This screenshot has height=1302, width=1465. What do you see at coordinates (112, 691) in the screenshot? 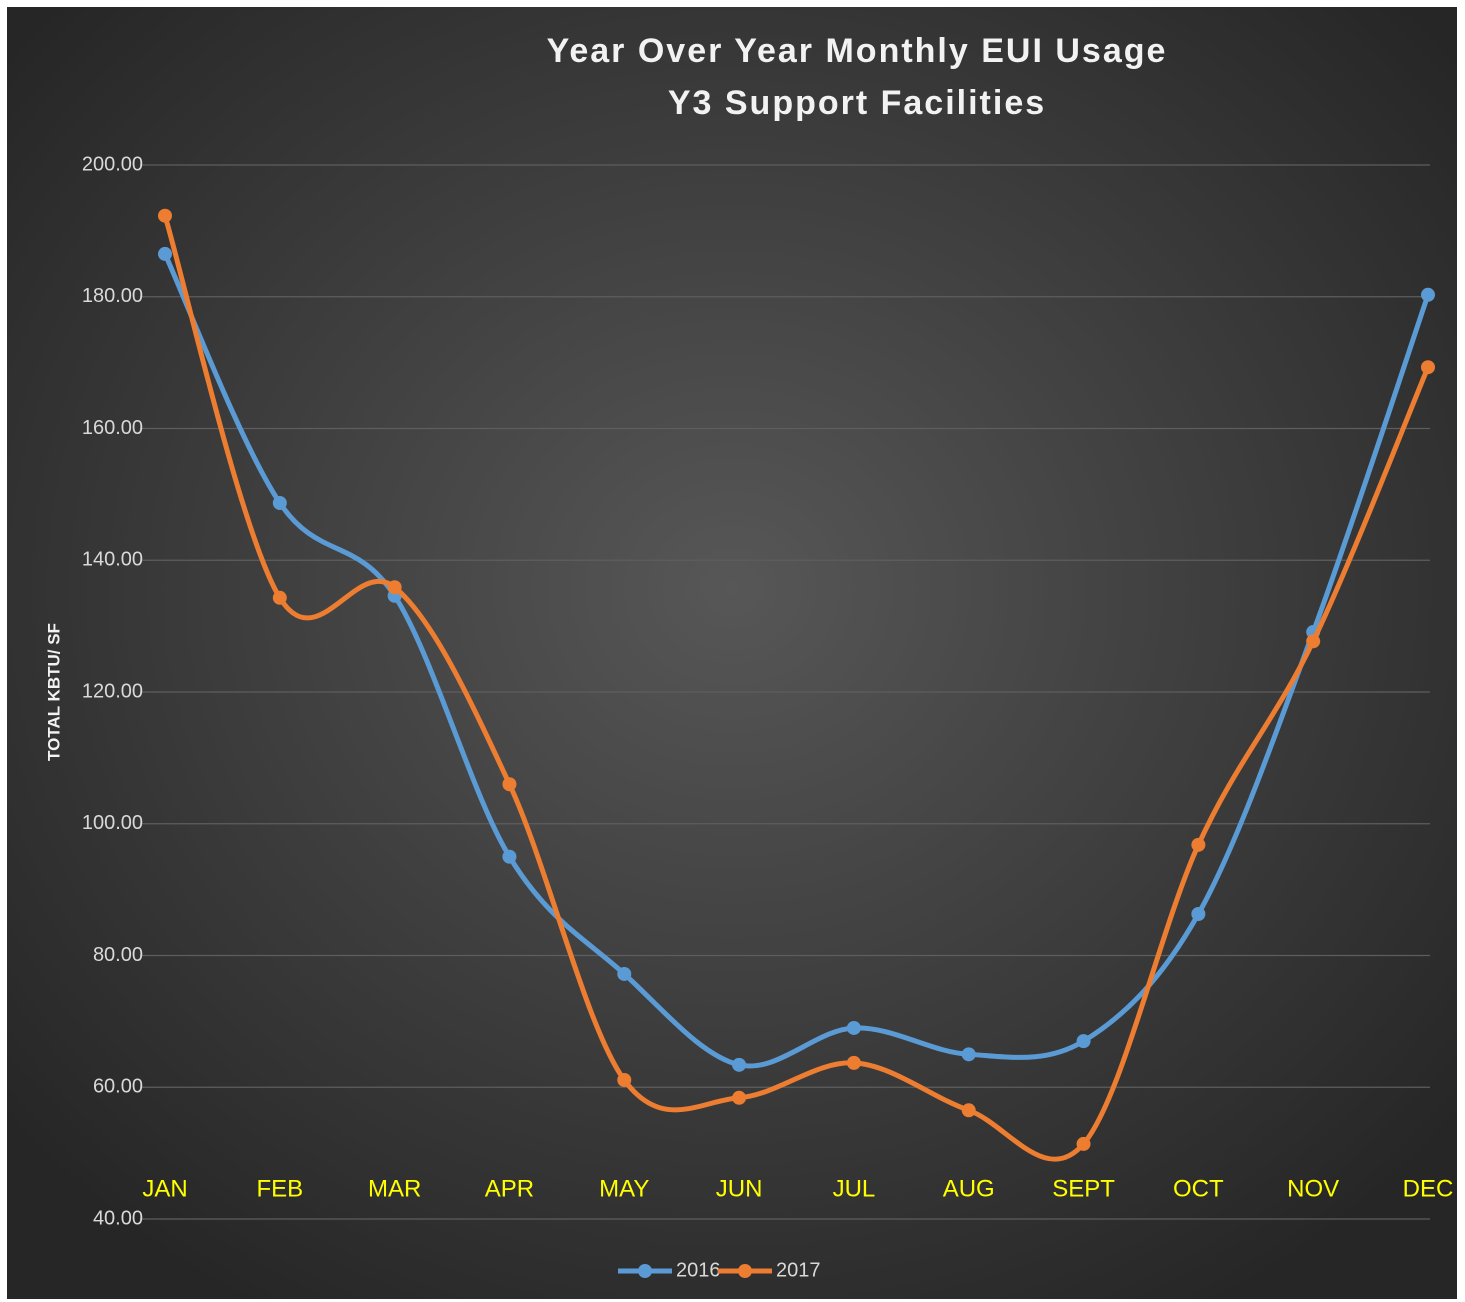
I see `y-tick-label: 120.00` at bounding box center [112, 691].